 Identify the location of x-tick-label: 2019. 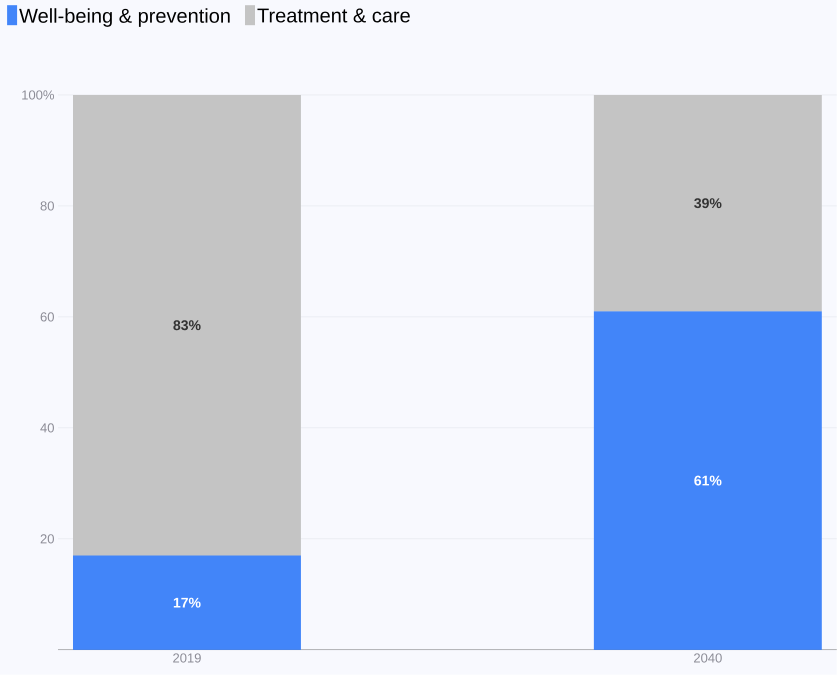
(187, 658).